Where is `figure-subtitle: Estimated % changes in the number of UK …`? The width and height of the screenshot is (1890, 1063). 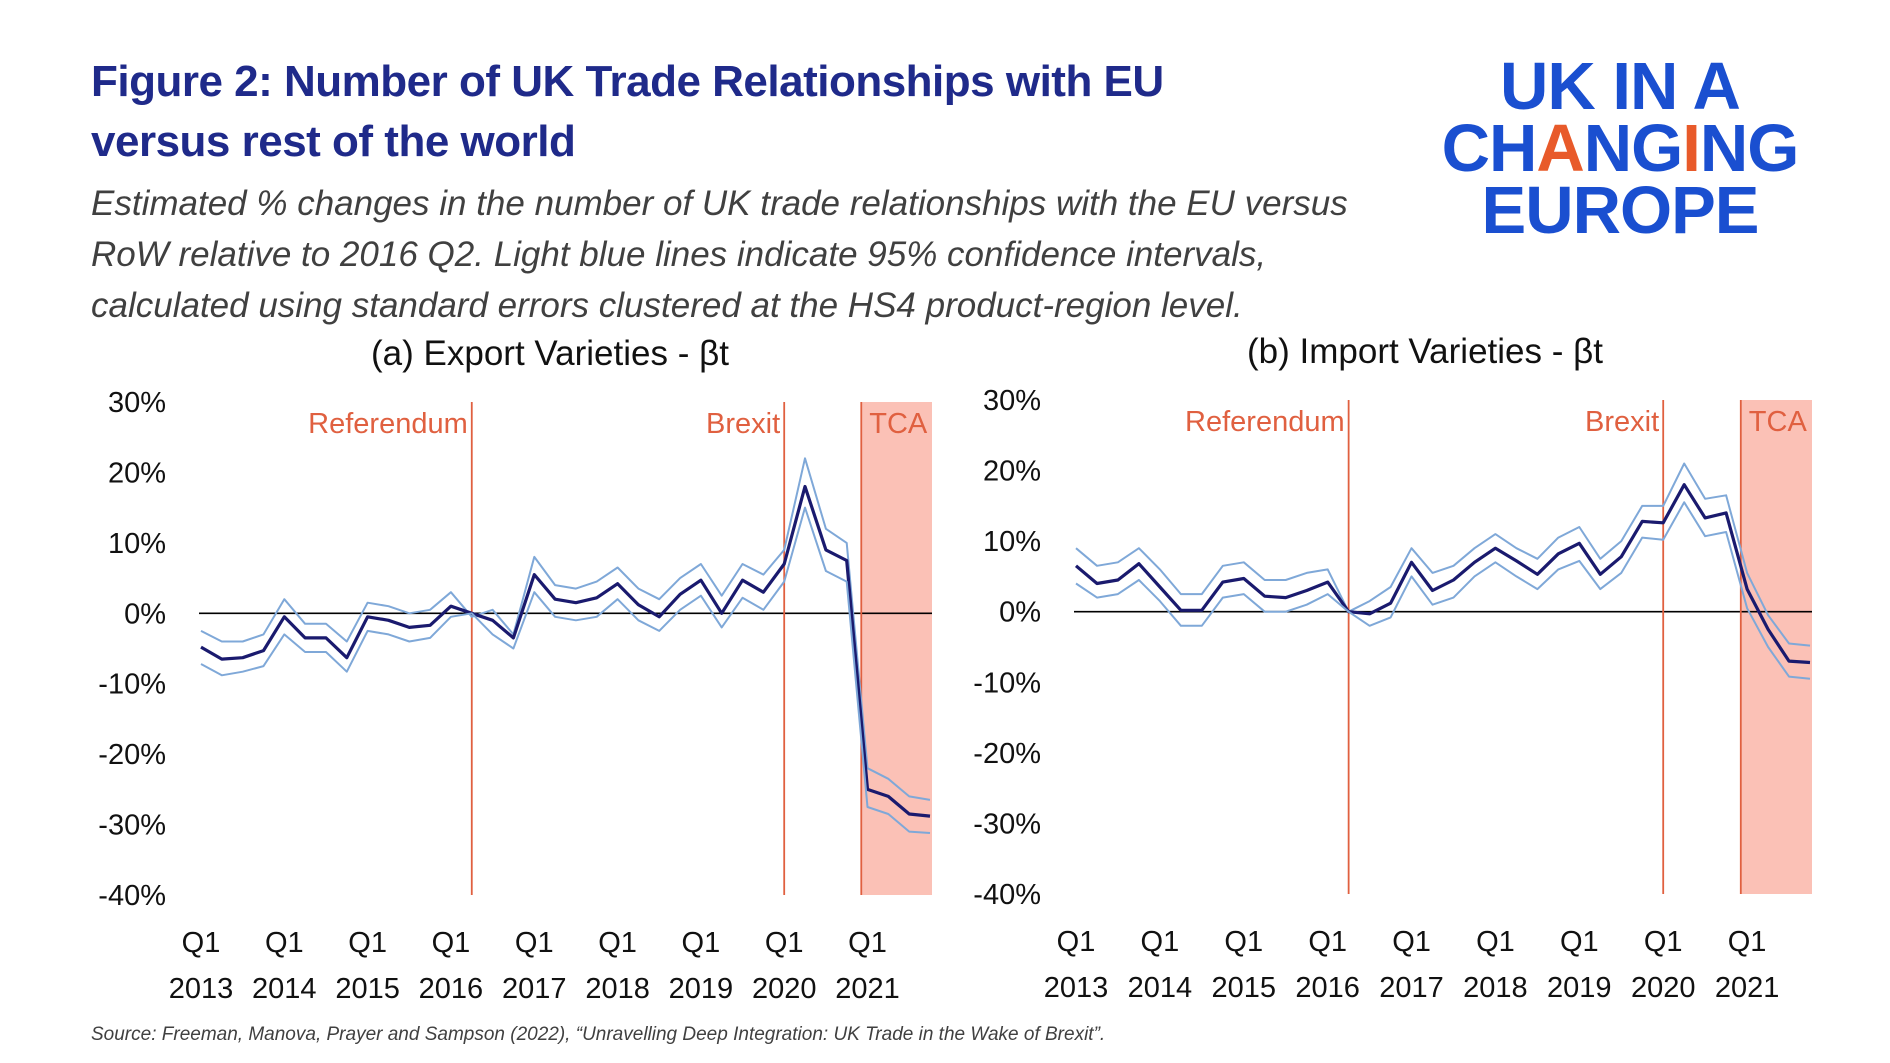
figure-subtitle: Estimated % changes in the number of UK … is located at coordinates (719, 254).